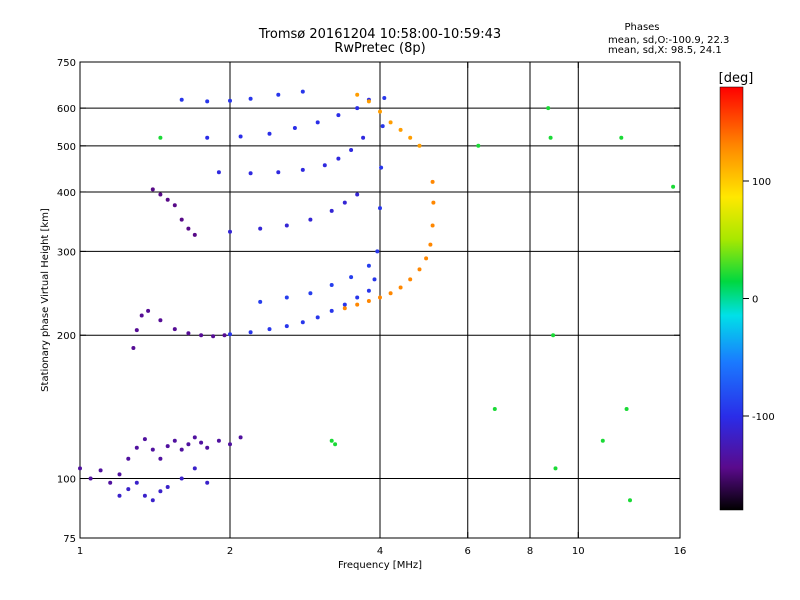 This screenshot has width=800, height=600. What do you see at coordinates (379, 48) in the screenshot?
I see `chart-subtitle: RwPretec (8p)` at bounding box center [379, 48].